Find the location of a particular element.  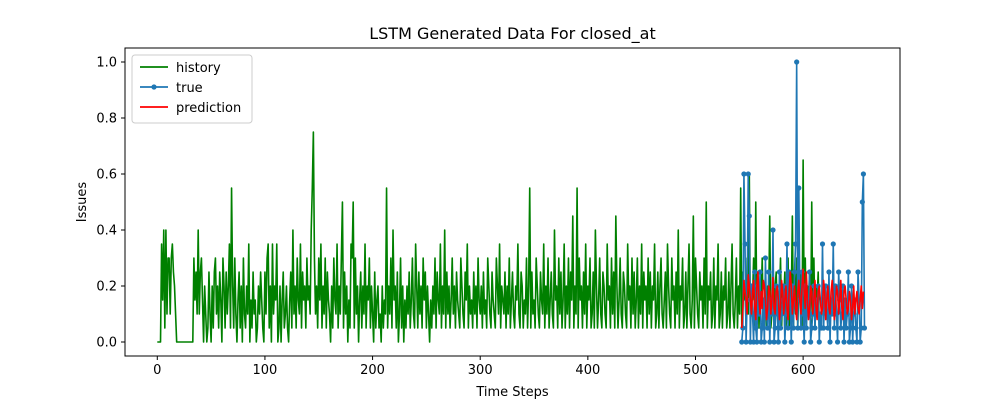

y-tick-label: 0.4 is located at coordinates (106, 231).